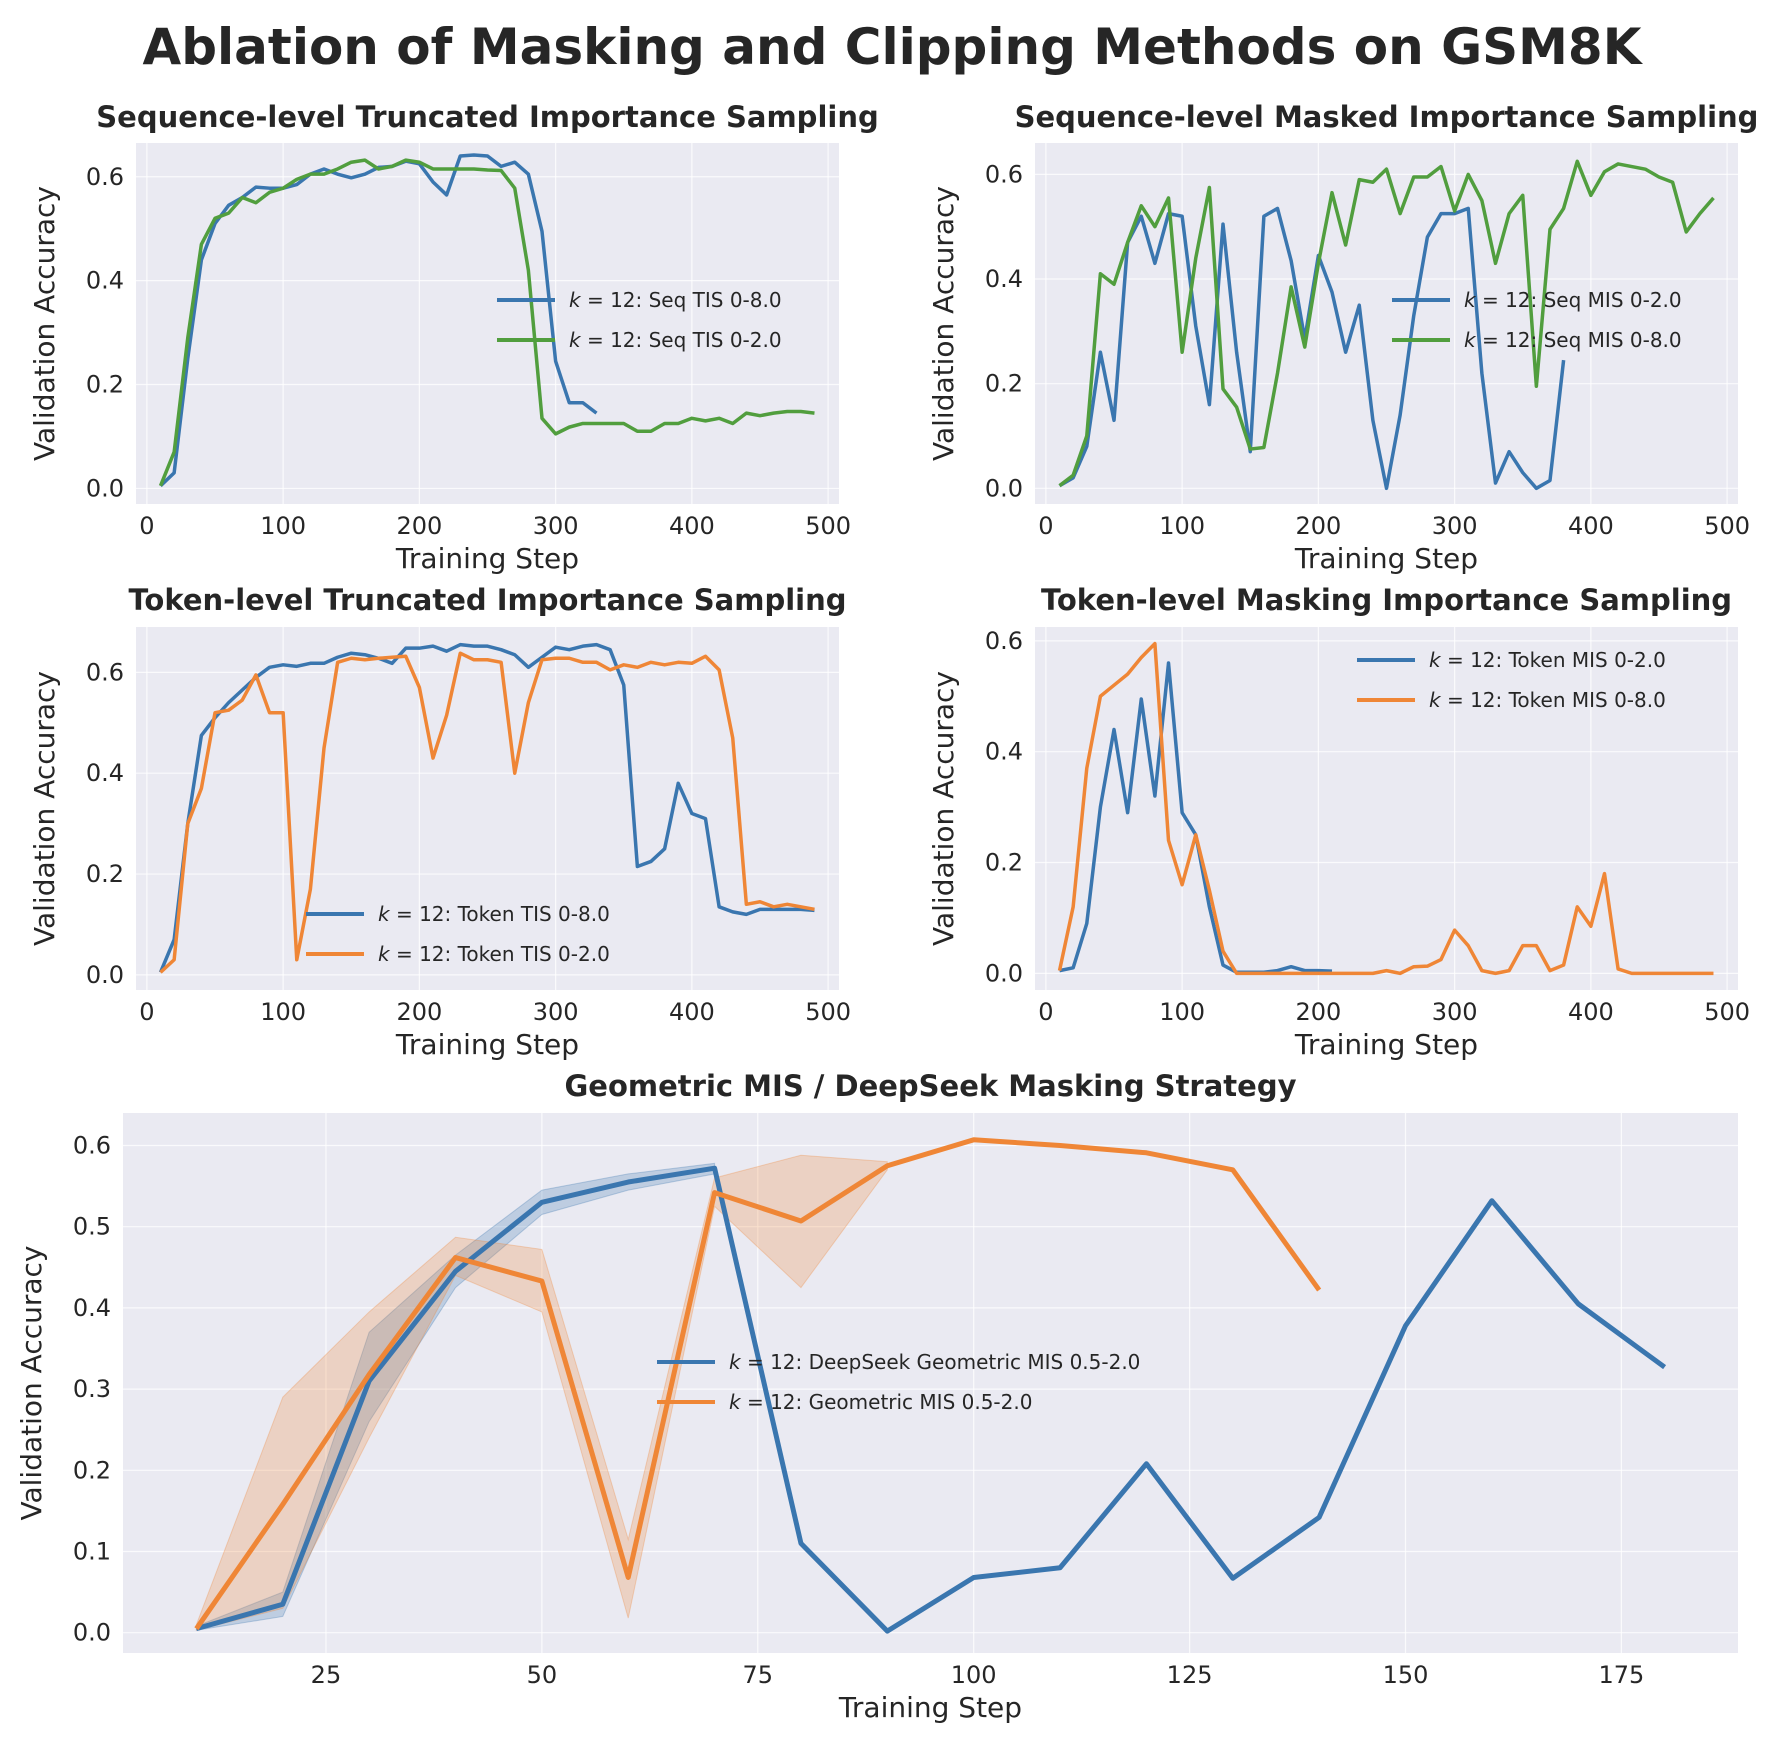 The image size is (1785, 1748). What do you see at coordinates (757, 1675) in the screenshot?
I see `x-tick-label: 75` at bounding box center [757, 1675].